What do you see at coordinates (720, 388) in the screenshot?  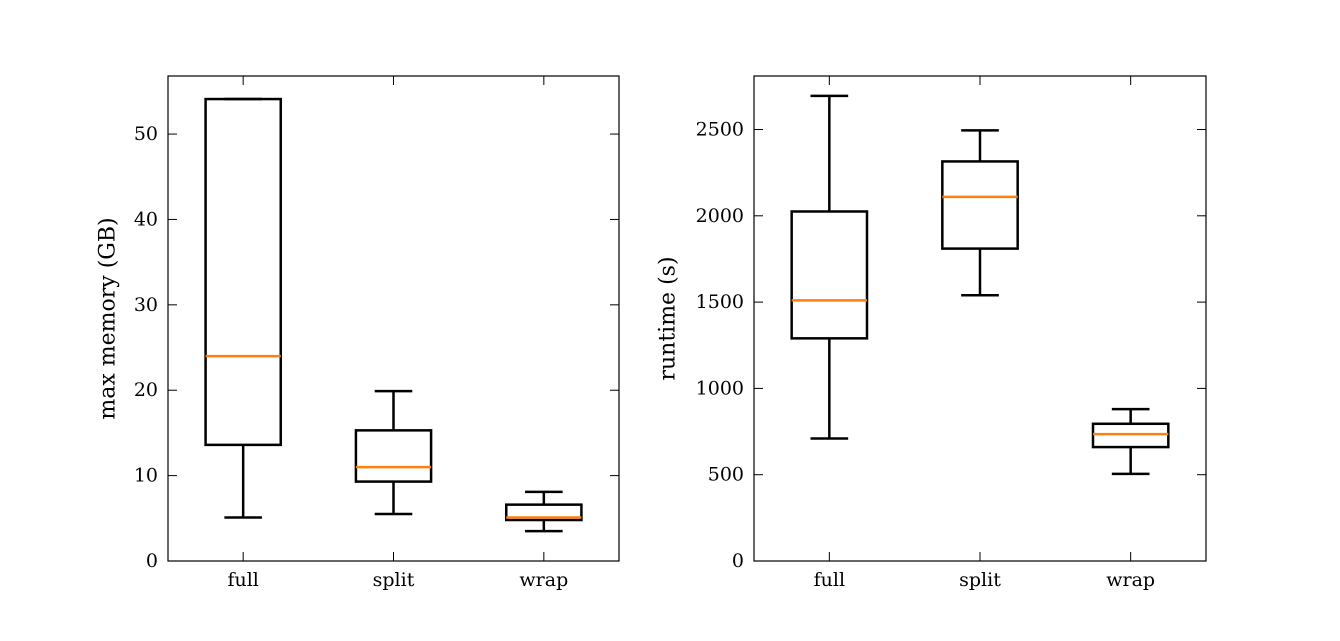 I see `y-tick-label: 1000` at bounding box center [720, 388].